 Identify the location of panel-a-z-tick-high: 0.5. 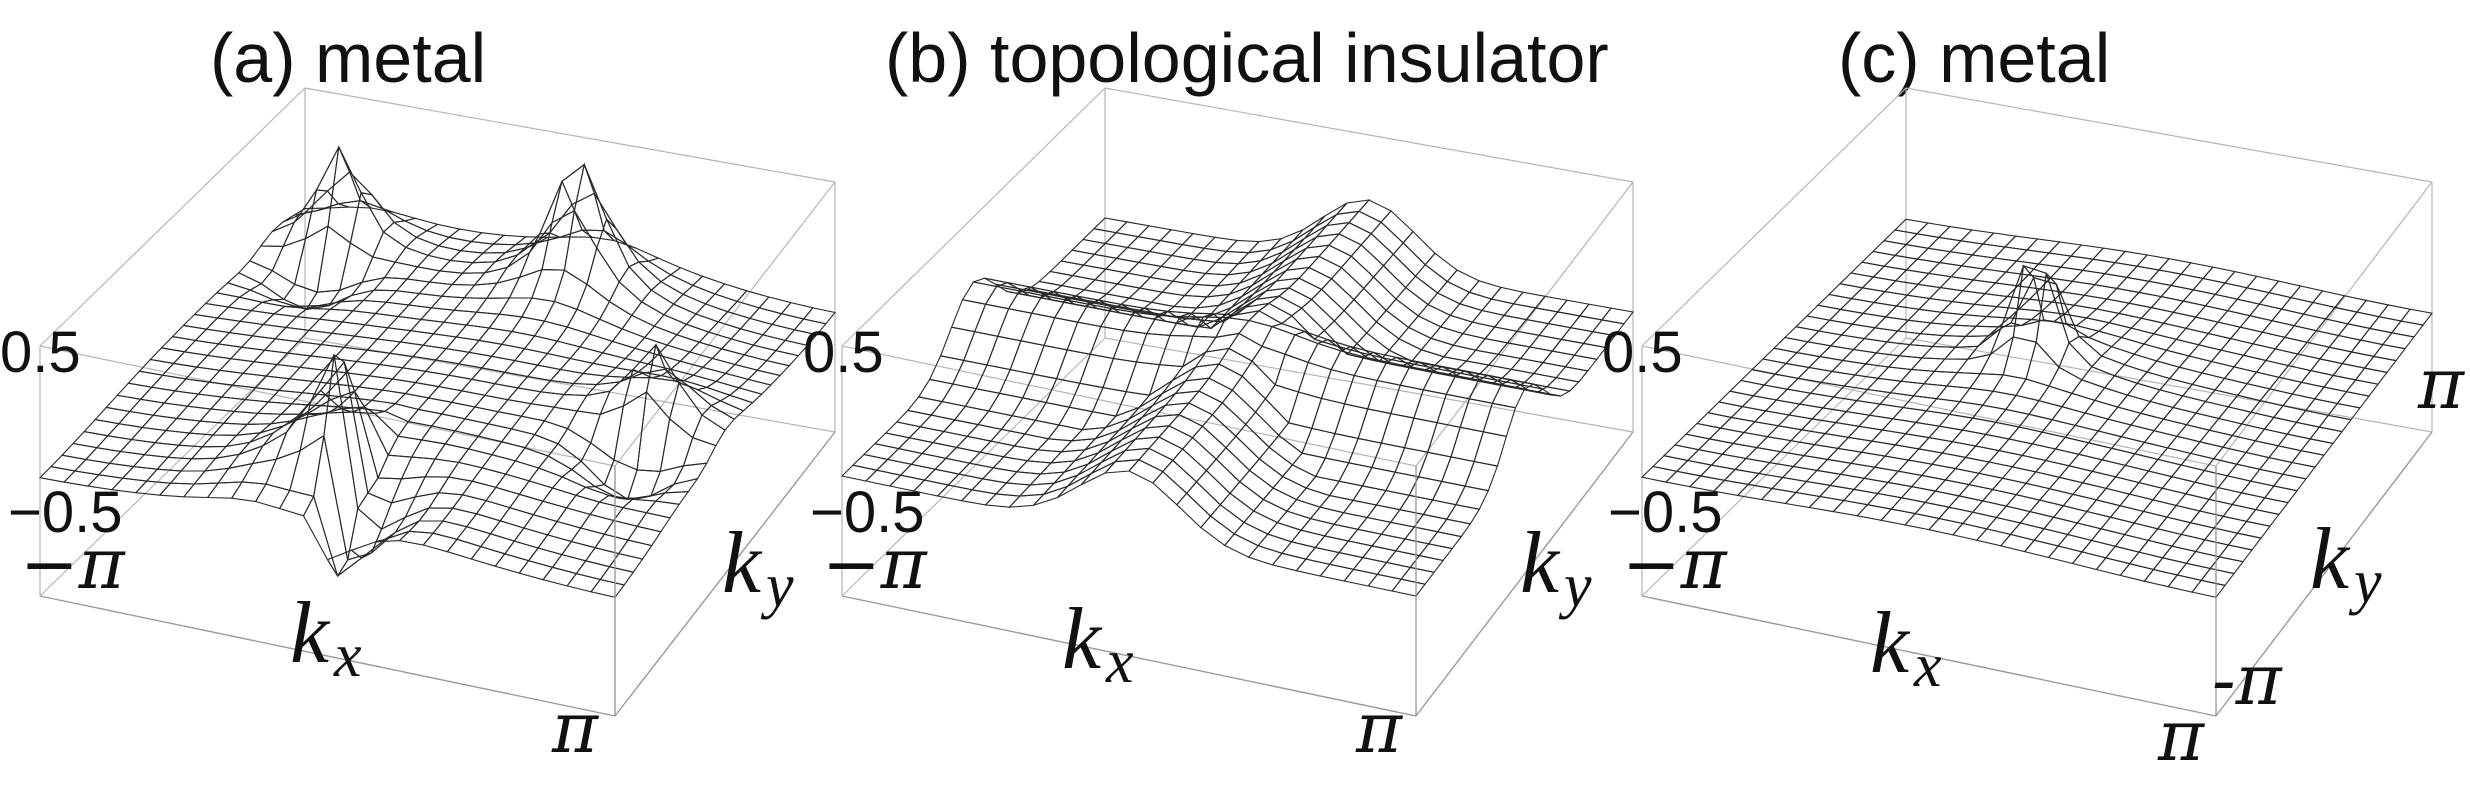
(40, 352).